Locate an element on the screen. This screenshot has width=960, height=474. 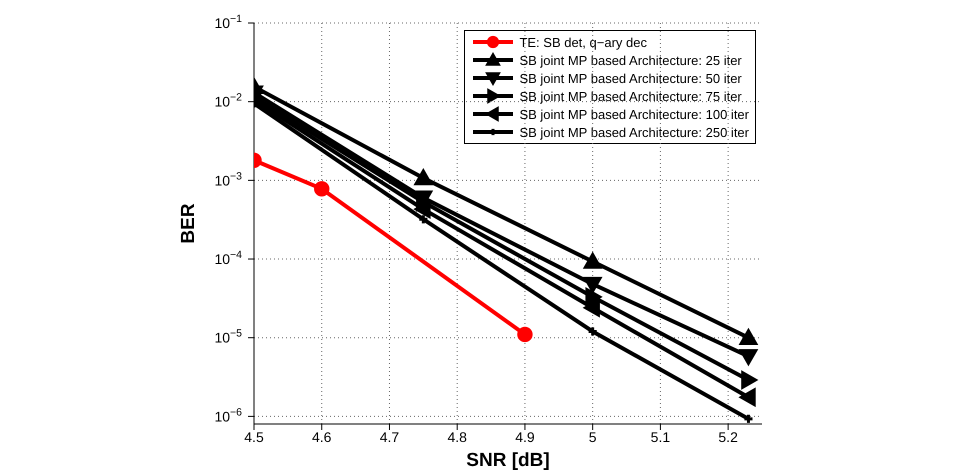
x-tick-label: 4.6 is located at coordinates (322, 436).